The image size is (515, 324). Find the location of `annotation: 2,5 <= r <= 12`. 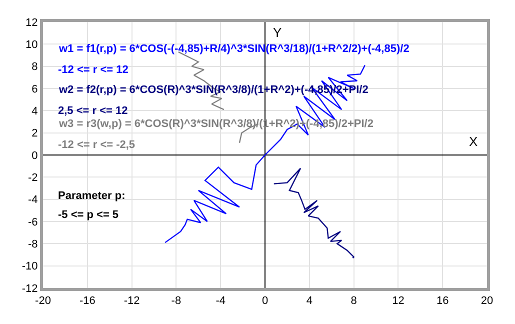

annotation: 2,5 <= r <= 12 is located at coordinates (93, 111).